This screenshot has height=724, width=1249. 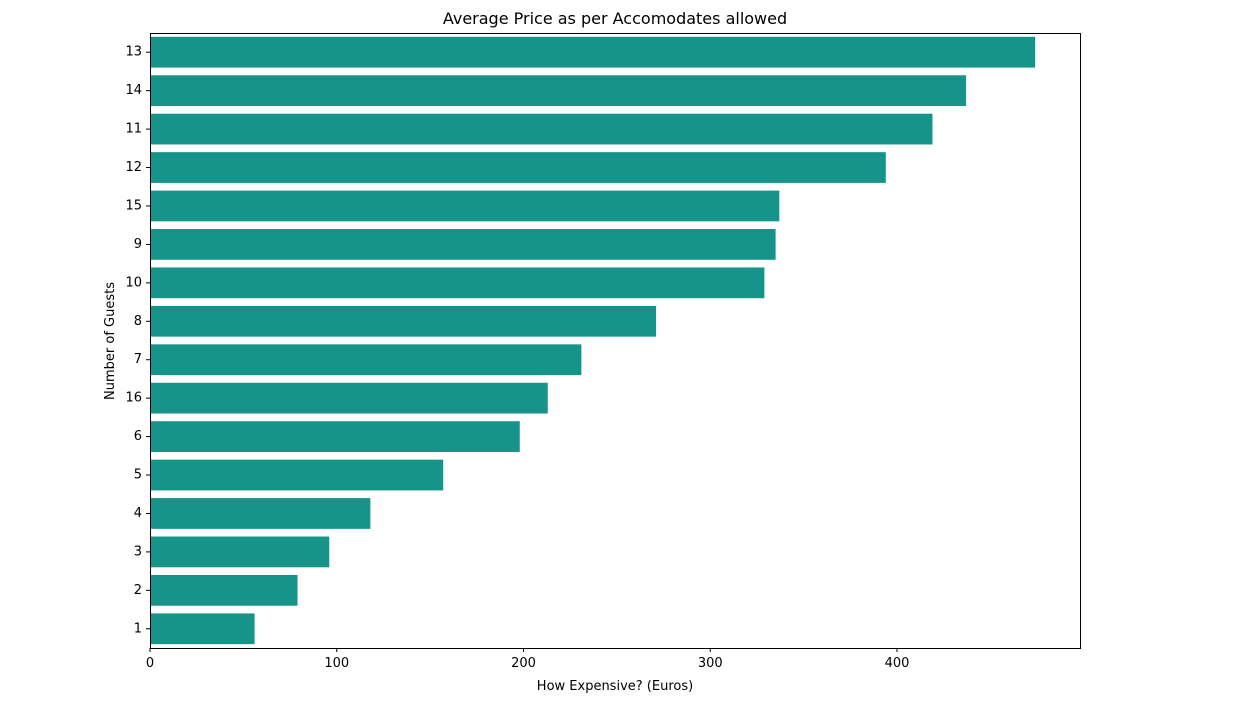 What do you see at coordinates (150, 663) in the screenshot?
I see `x-tick-label: 0` at bounding box center [150, 663].